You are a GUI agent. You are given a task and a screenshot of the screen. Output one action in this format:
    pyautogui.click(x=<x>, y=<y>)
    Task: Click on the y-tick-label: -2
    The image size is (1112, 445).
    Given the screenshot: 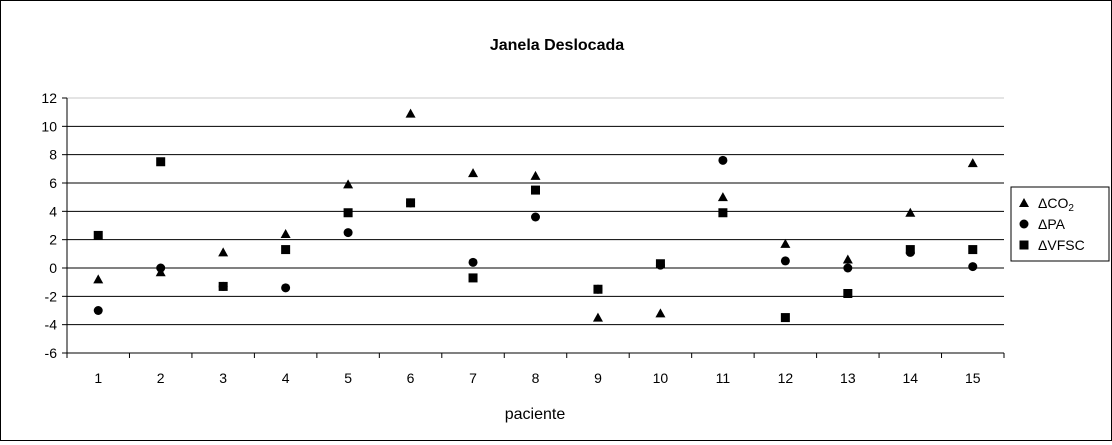 What is the action you would take?
    pyautogui.click(x=51, y=296)
    